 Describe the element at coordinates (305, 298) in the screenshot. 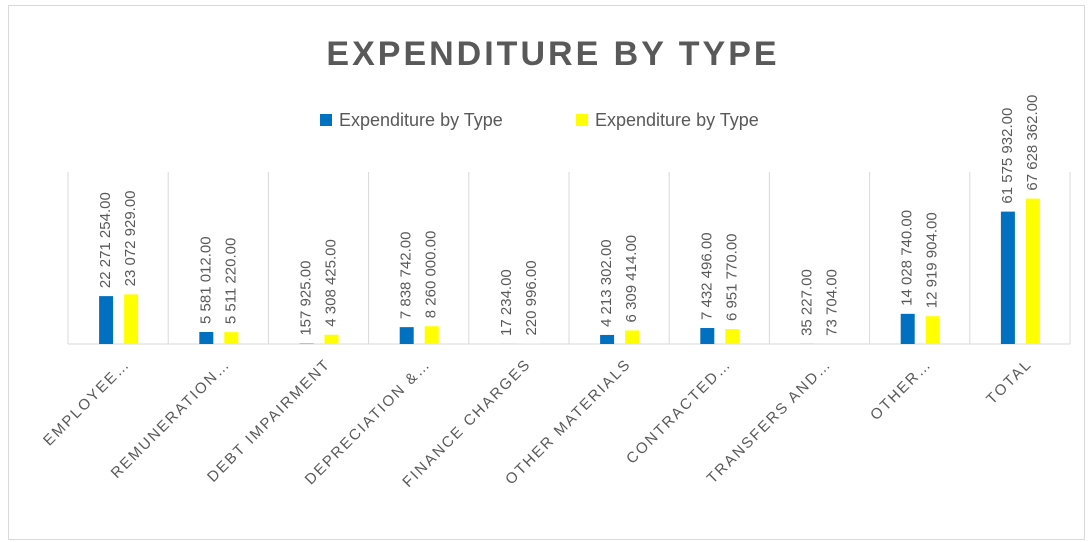

I see `data-label: 157 925.00` at that location.